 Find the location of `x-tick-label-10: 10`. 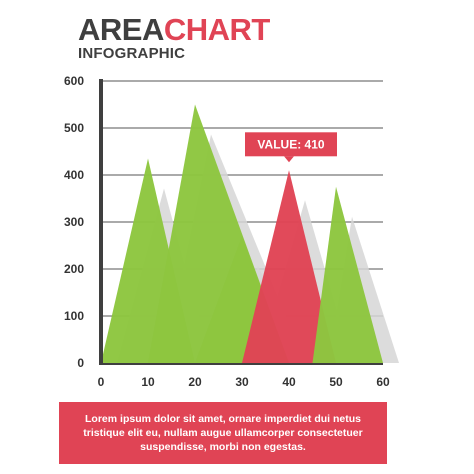

x-tick-label-10: 10 is located at coordinates (148, 382).